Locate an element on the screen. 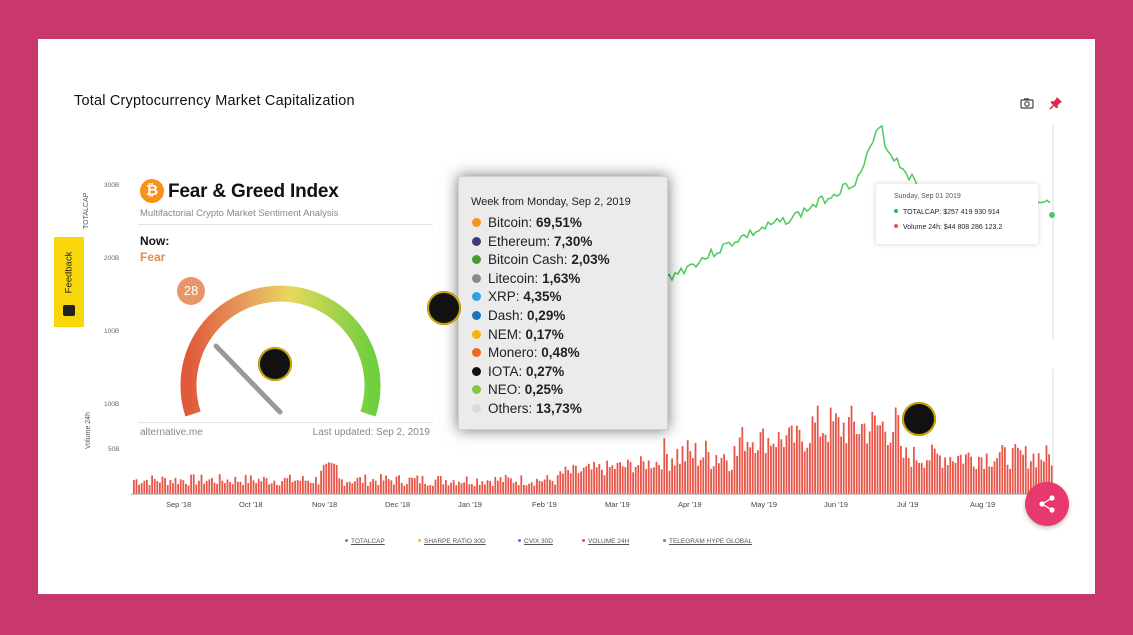  feedback-label: Feedback is located at coordinates (69, 272).